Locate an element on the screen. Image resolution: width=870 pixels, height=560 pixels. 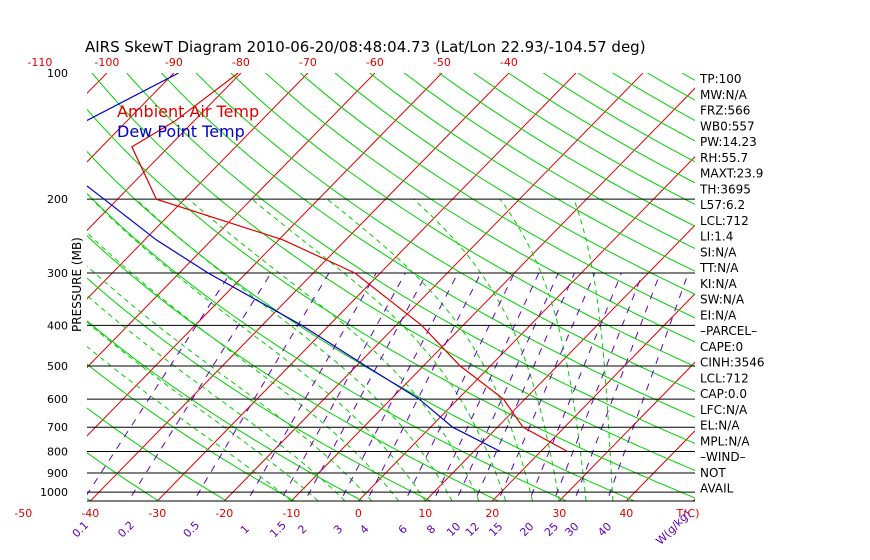
index-item: CAP:0.0 is located at coordinates (723, 394).